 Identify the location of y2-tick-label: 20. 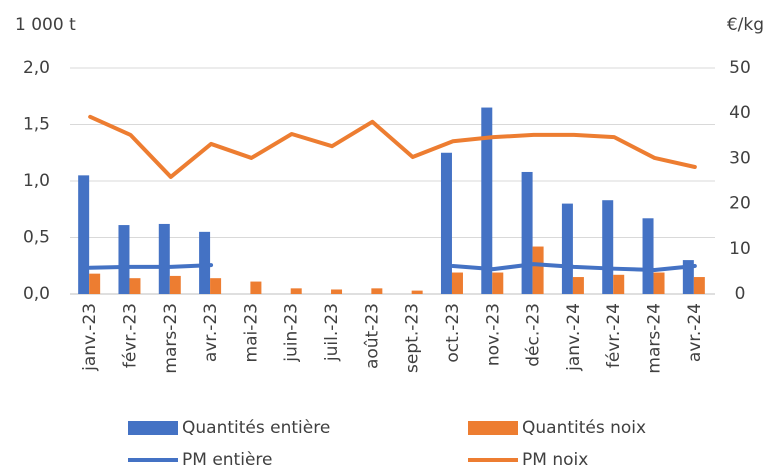
(740, 204).